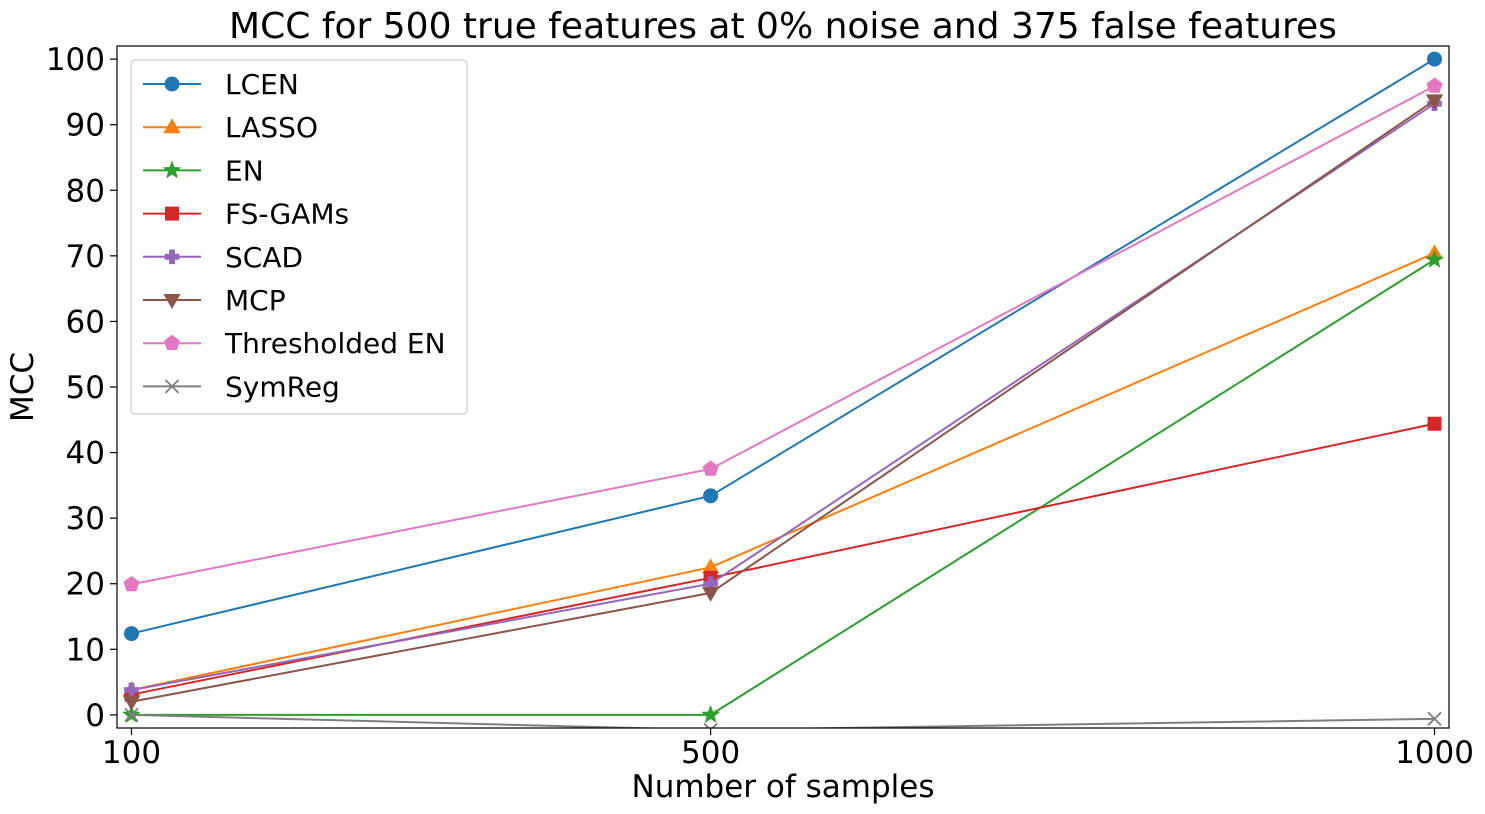 This screenshot has width=1485, height=814. I want to click on legend-entry-thresholded-en: Thresholded EN, so click(294, 343).